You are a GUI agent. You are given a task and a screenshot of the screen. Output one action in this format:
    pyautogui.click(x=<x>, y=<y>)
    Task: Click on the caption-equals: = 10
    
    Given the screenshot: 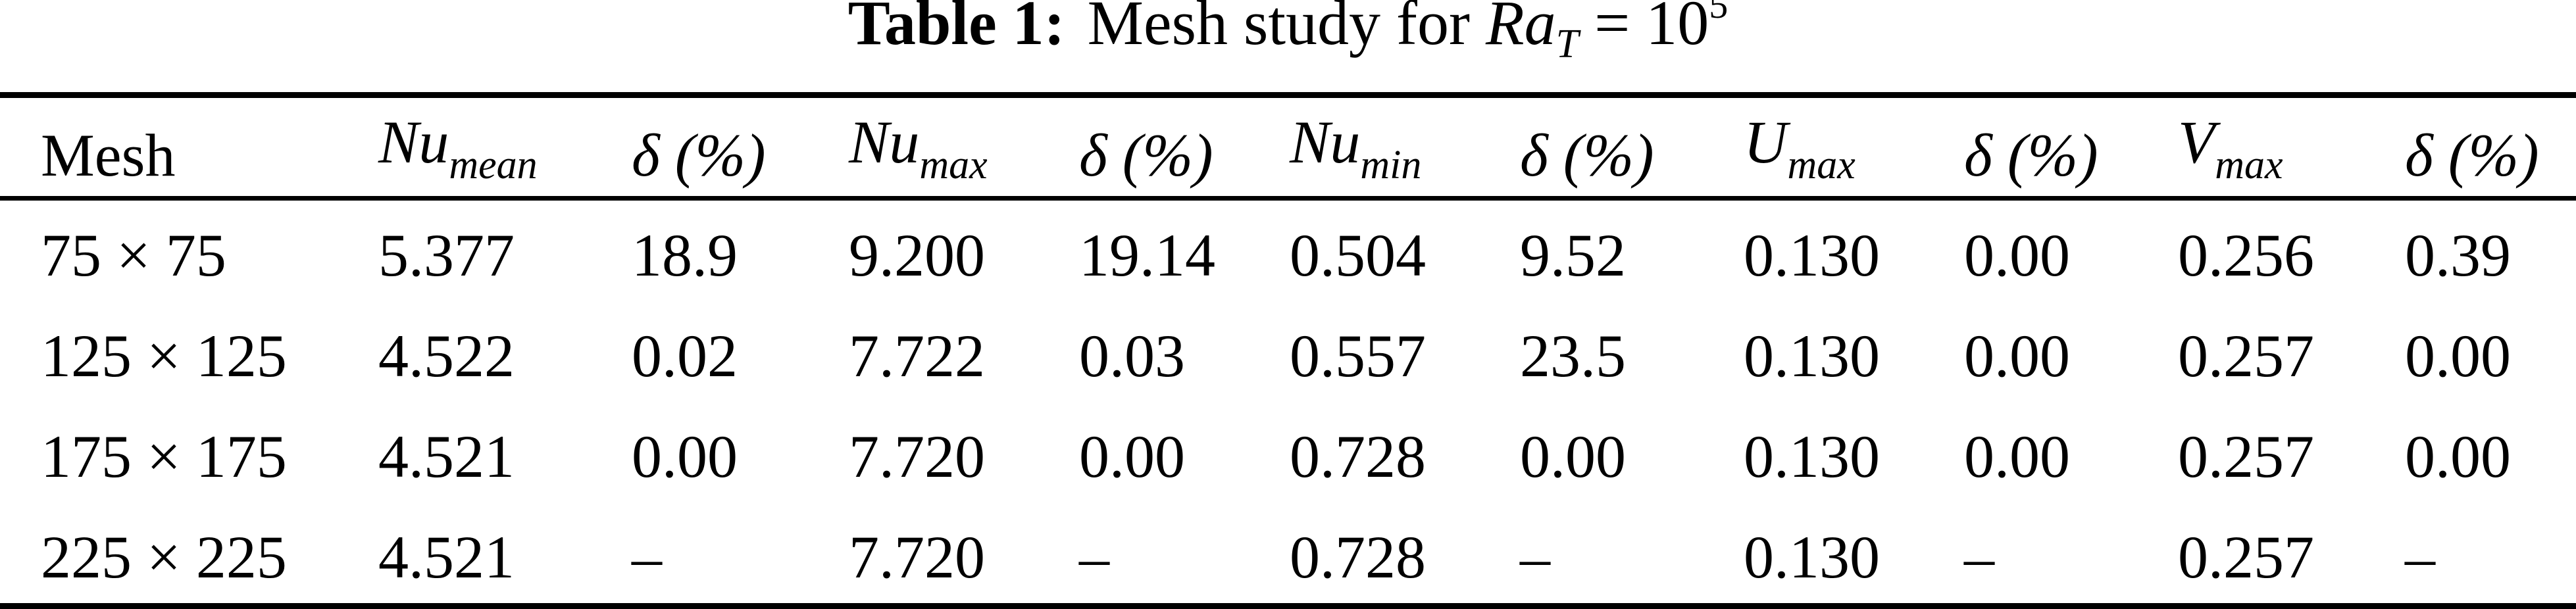 What is the action you would take?
    pyautogui.click(x=1643, y=29)
    